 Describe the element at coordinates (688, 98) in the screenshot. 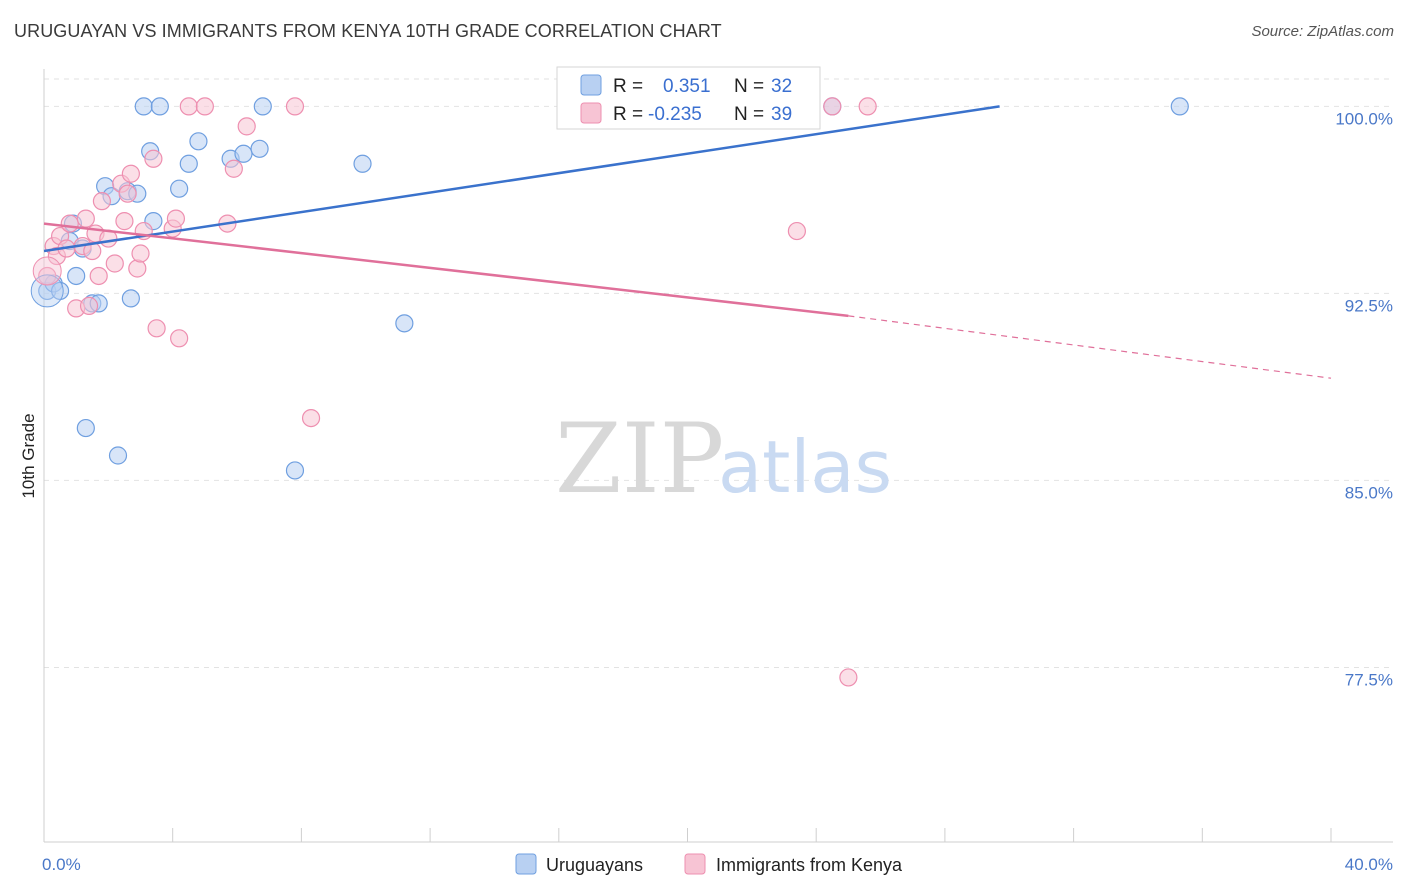

I see `stats-legend: R = 0.351 N = 32 R = -0.235 N = 39` at that location.